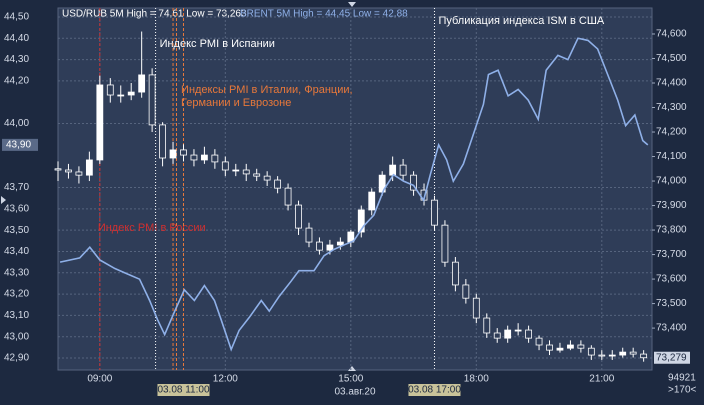  Describe the element at coordinates (16, 17) in the screenshot. I see `y-tick-label: 44,50` at that location.